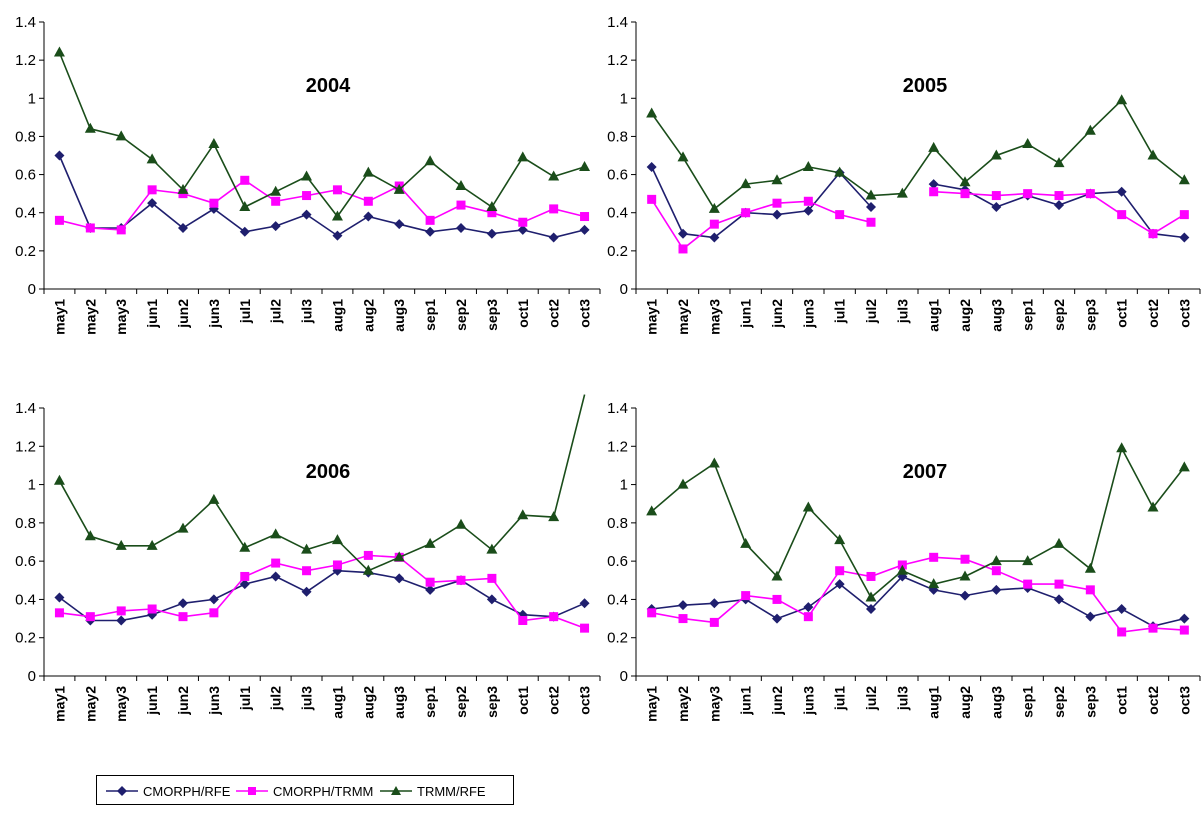  What do you see at coordinates (617, 251) in the screenshot?
I see `y-tick-label: 0.2` at bounding box center [617, 251].